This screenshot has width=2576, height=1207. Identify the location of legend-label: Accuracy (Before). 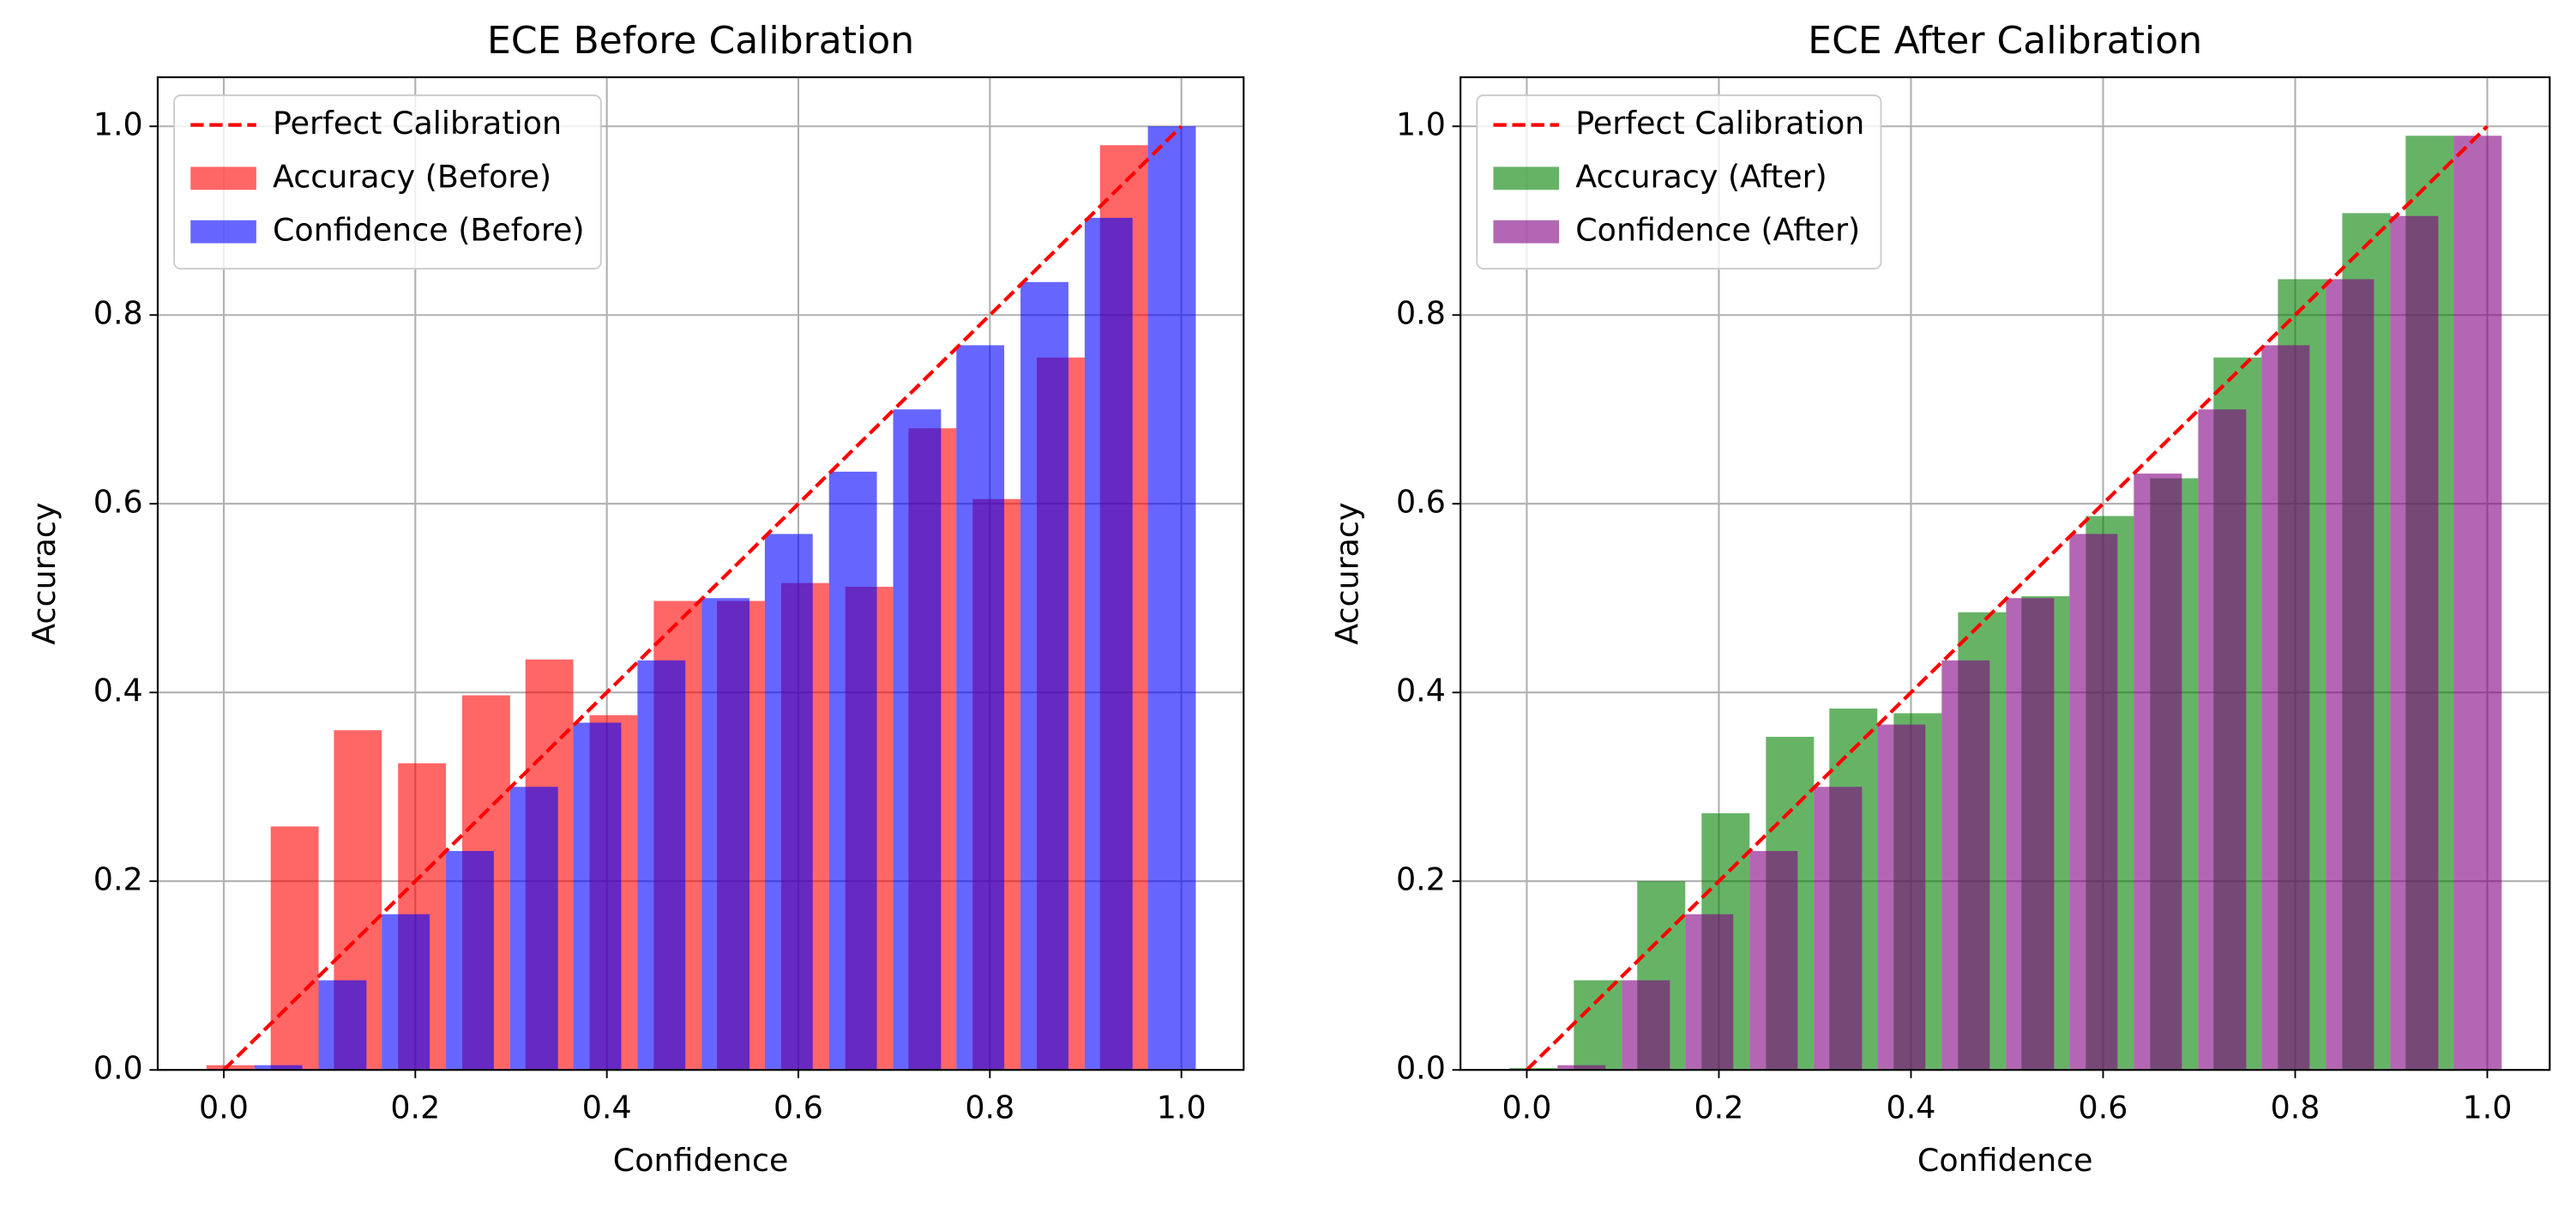
(412, 176).